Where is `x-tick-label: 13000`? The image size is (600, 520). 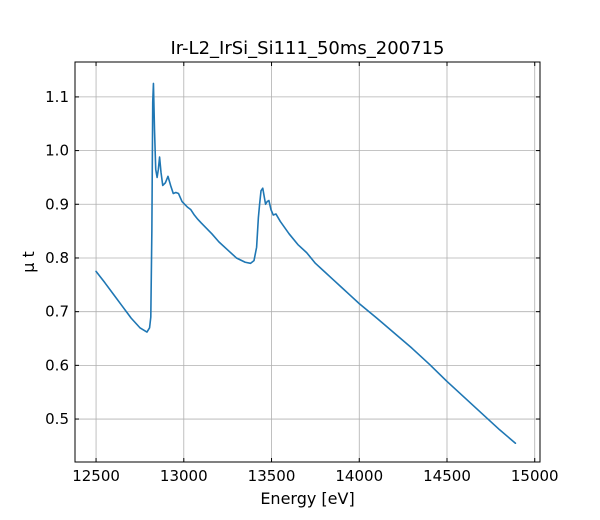
x-tick-label: 13000 is located at coordinates (184, 476).